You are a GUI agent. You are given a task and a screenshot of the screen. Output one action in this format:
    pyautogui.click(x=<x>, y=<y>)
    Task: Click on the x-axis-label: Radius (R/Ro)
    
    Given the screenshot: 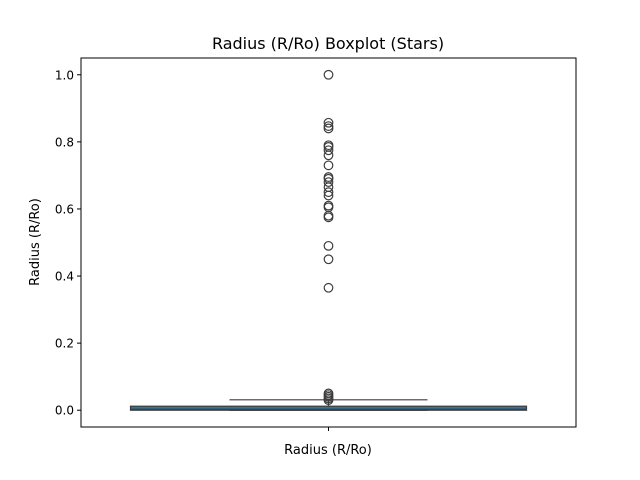 What is the action you would take?
    pyautogui.click(x=328, y=450)
    